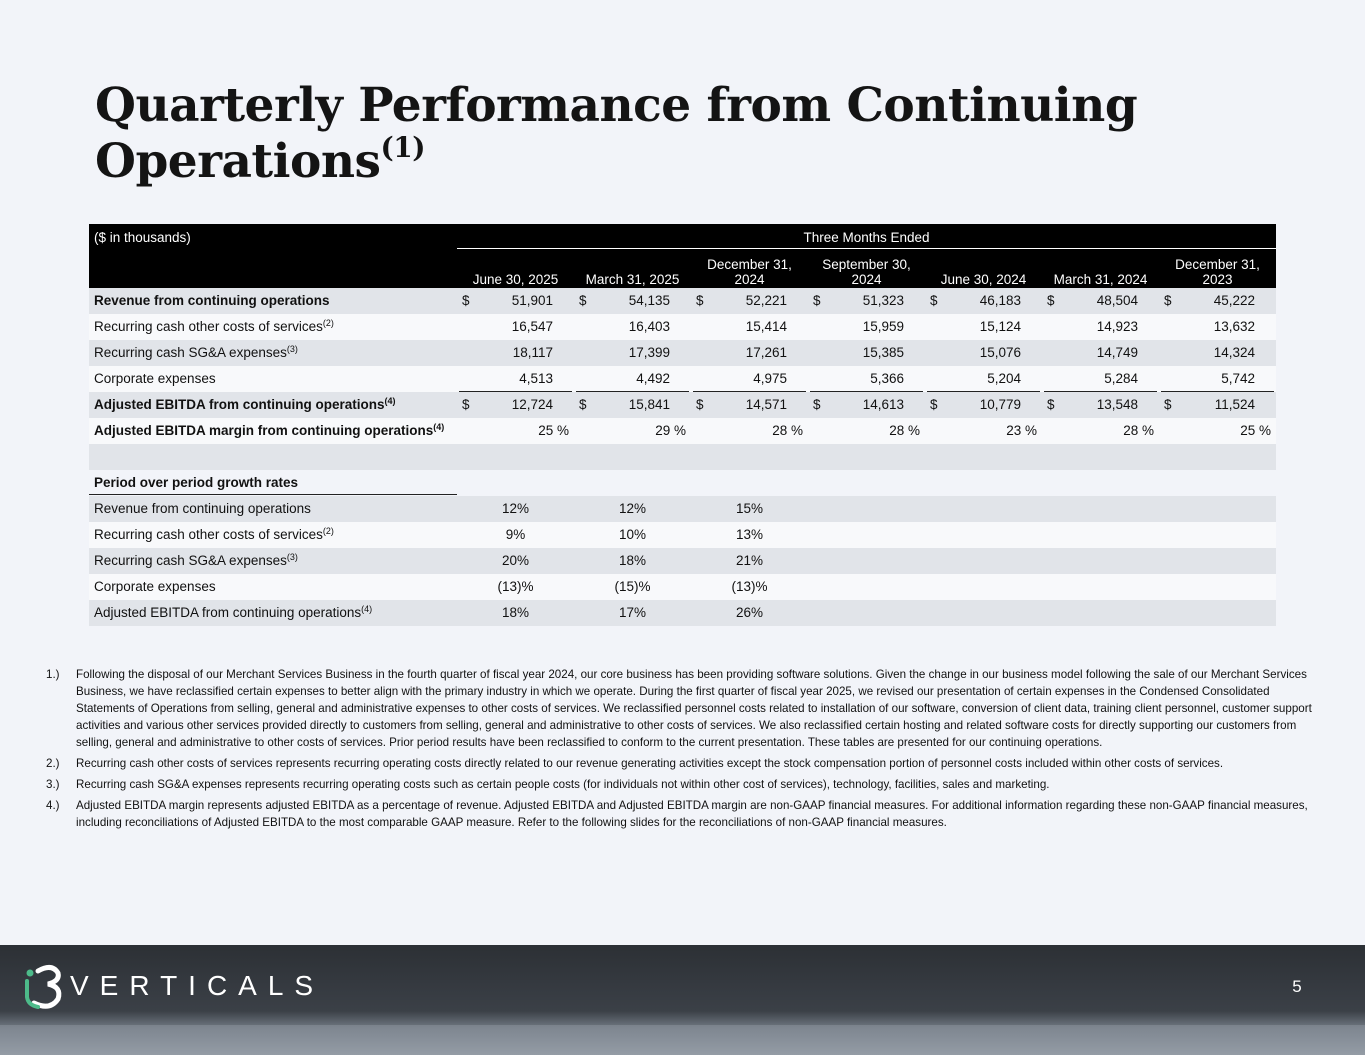  I want to click on column-header: June 30, 2025, so click(515, 279).